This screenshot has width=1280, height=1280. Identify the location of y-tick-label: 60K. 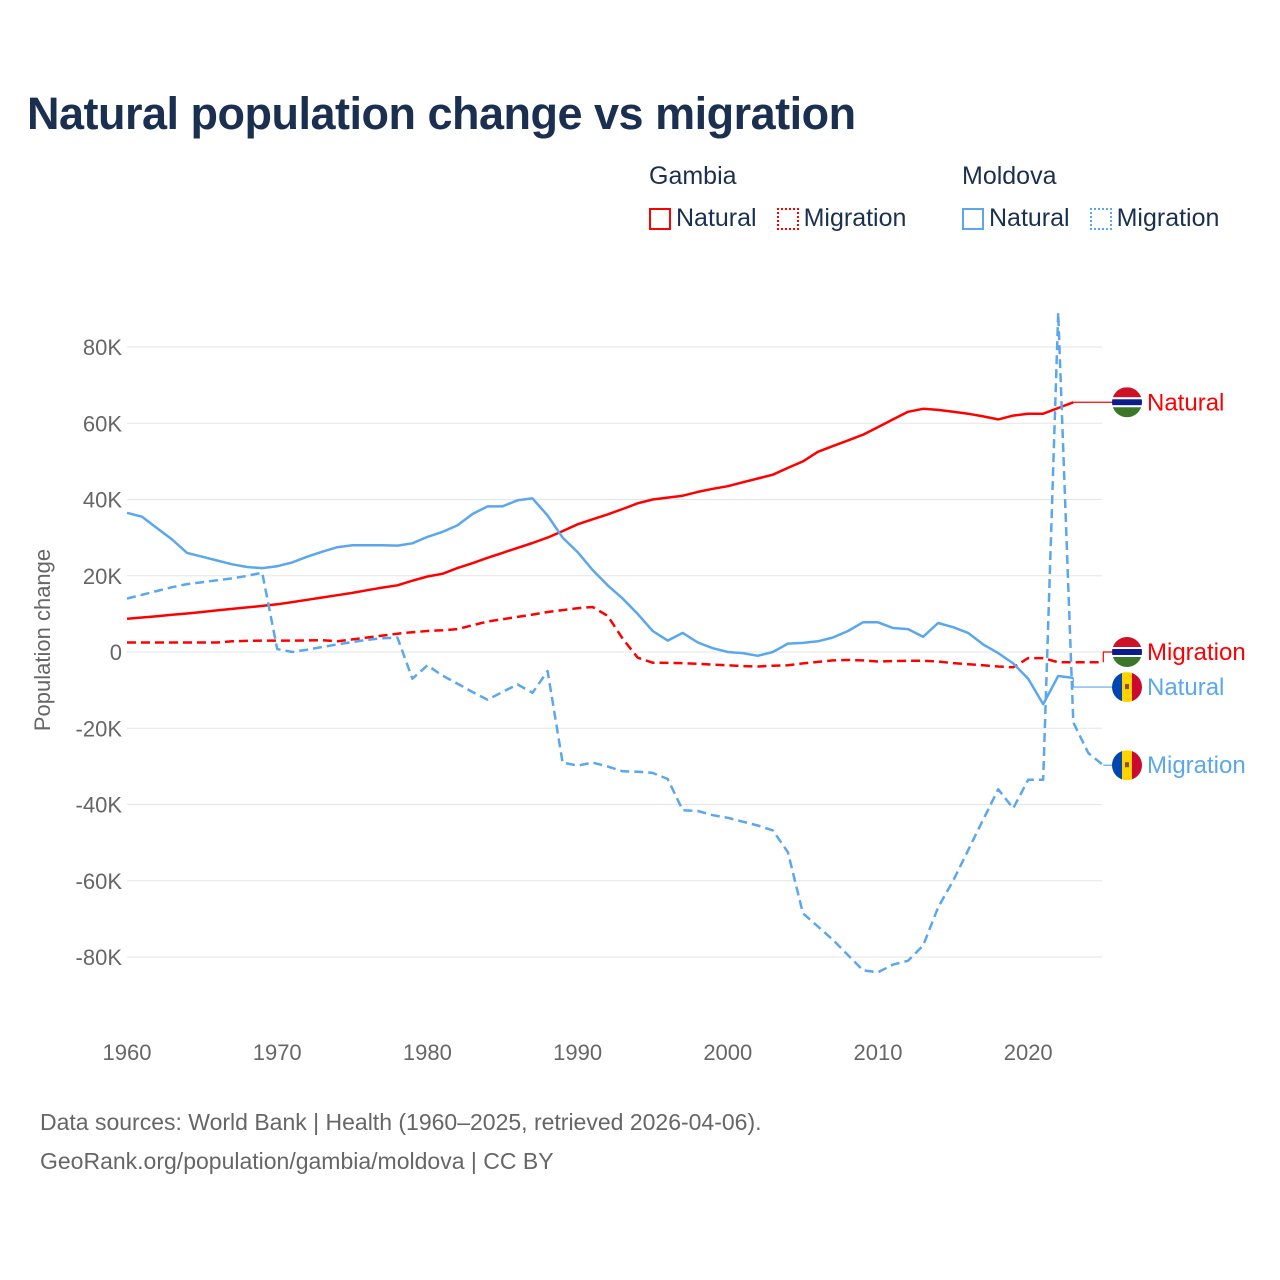
(102, 423).